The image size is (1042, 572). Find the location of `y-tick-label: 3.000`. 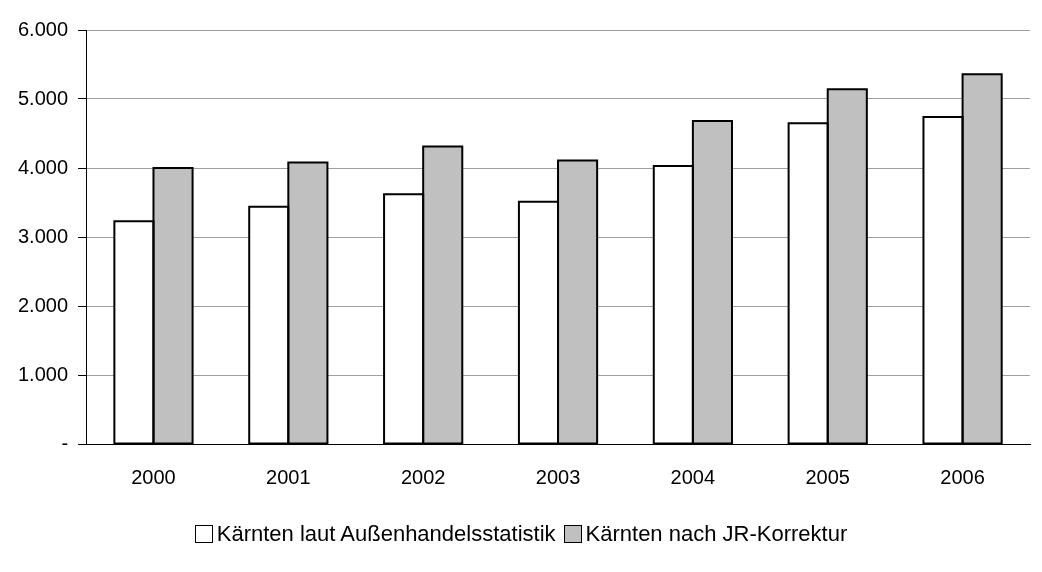

y-tick-label: 3.000 is located at coordinates (43, 235).